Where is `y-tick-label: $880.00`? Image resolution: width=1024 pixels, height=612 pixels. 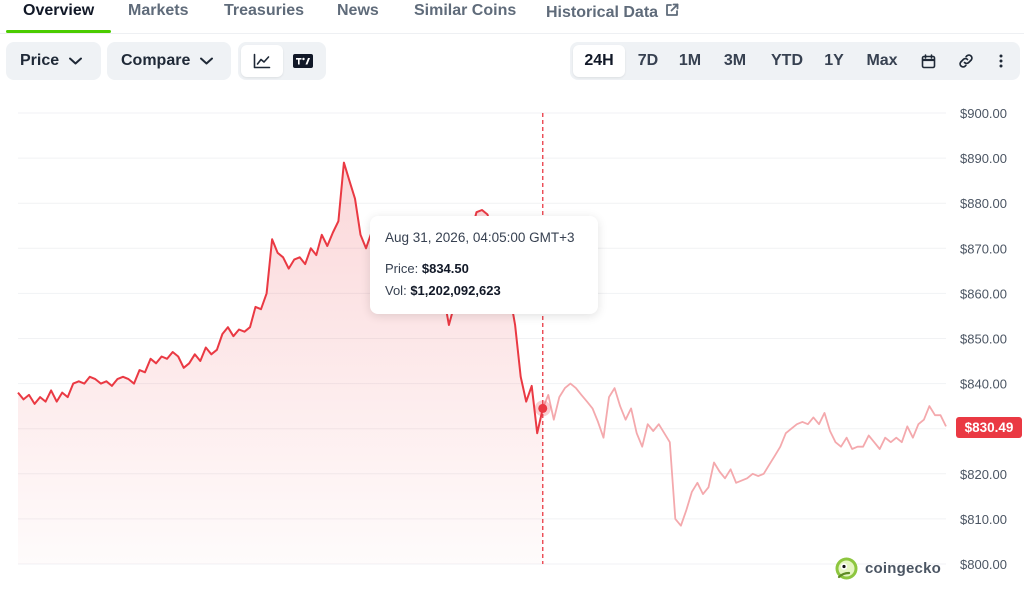
y-tick-label: $880.00 is located at coordinates (983, 203).